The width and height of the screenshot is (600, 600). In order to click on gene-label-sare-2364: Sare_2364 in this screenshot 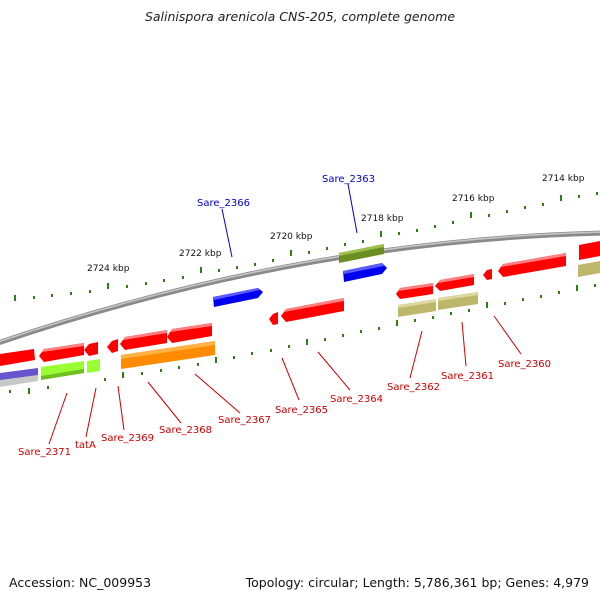, I will do `click(356, 399)`.